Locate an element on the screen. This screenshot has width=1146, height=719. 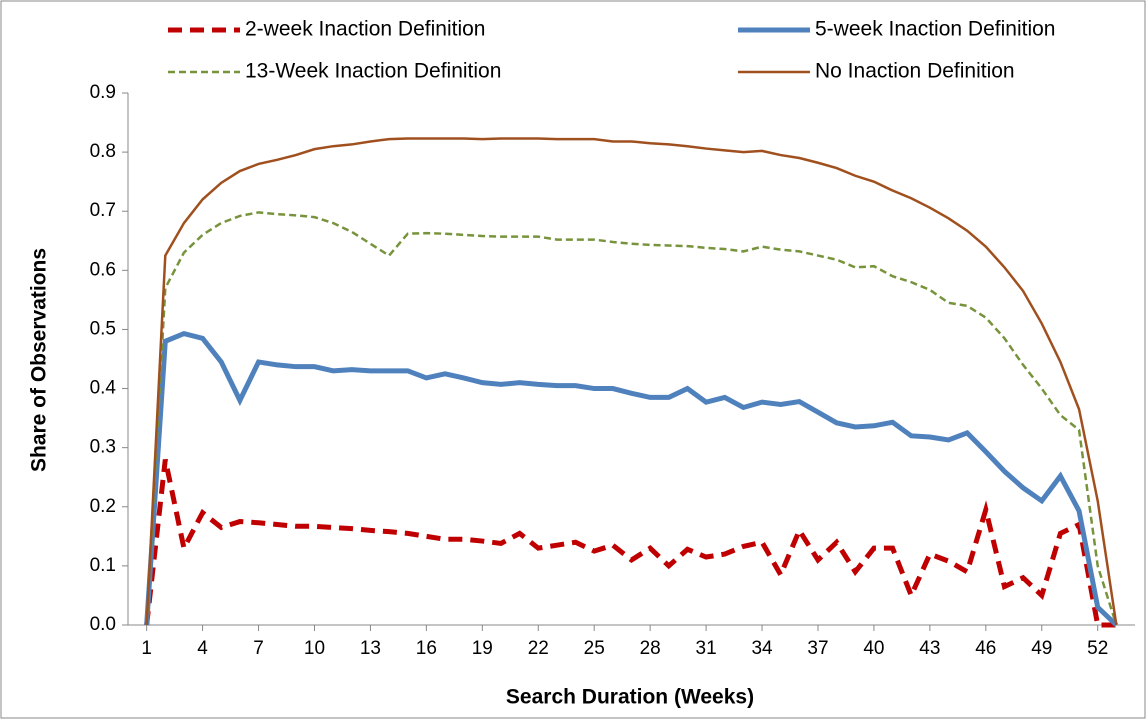
y-tick-label: 0.0 is located at coordinates (103, 624).